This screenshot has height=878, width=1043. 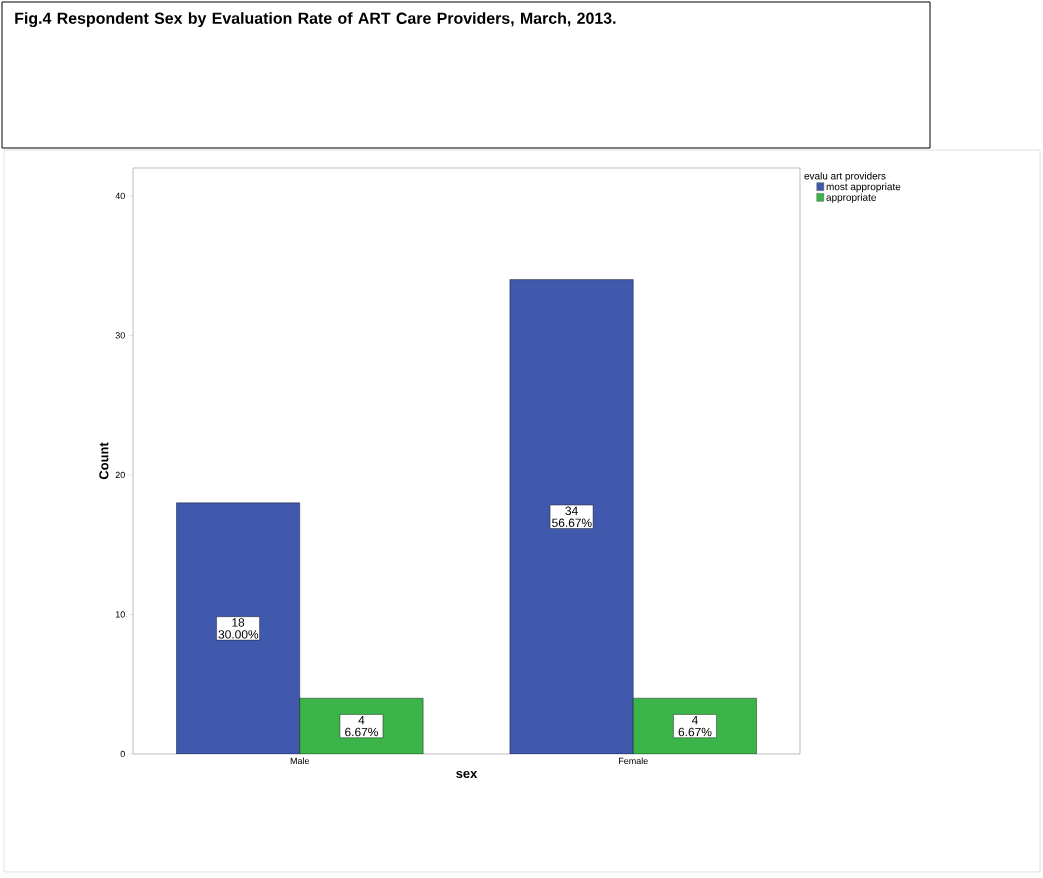 What do you see at coordinates (572, 516) in the screenshot?
I see `data-label: 34 56.67%` at bounding box center [572, 516].